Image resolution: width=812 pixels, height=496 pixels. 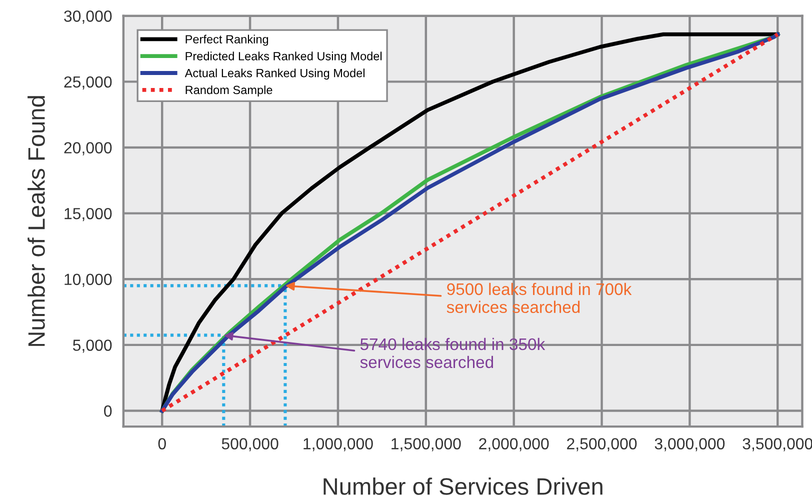 What do you see at coordinates (250, 445) in the screenshot?
I see `x-tick-label: 500,000` at bounding box center [250, 445].